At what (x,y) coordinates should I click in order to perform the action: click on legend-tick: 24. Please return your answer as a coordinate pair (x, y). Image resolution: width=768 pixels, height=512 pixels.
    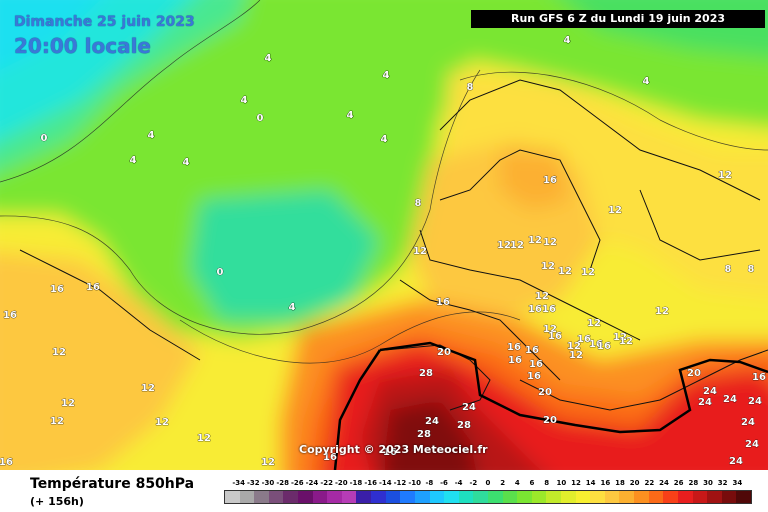
    Looking at the image, I should click on (664, 483).